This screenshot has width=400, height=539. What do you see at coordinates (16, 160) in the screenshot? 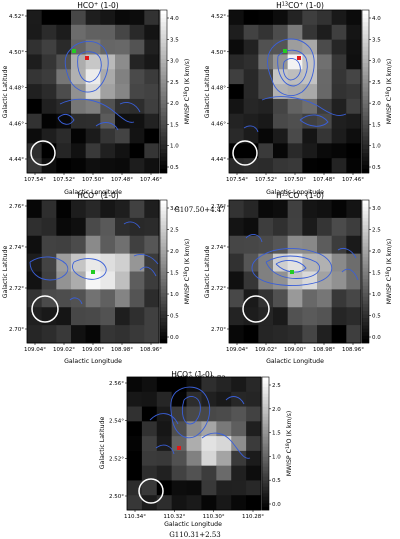
I see `y-tick-label: 4.44°` at bounding box center [16, 160].